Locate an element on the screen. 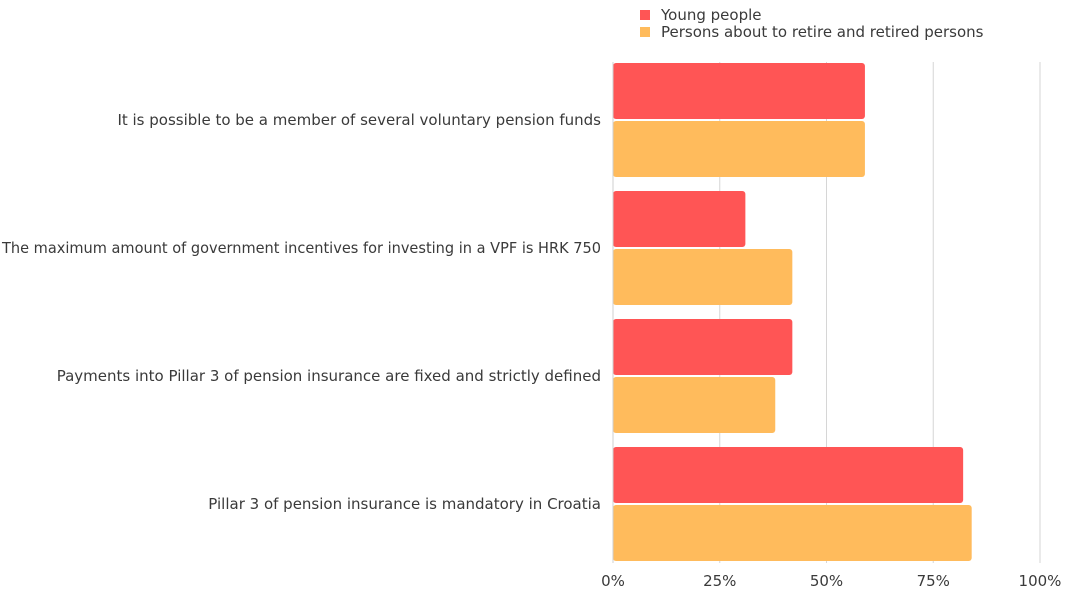 The image size is (1065, 606). x-tick-label: 50% is located at coordinates (826, 581).